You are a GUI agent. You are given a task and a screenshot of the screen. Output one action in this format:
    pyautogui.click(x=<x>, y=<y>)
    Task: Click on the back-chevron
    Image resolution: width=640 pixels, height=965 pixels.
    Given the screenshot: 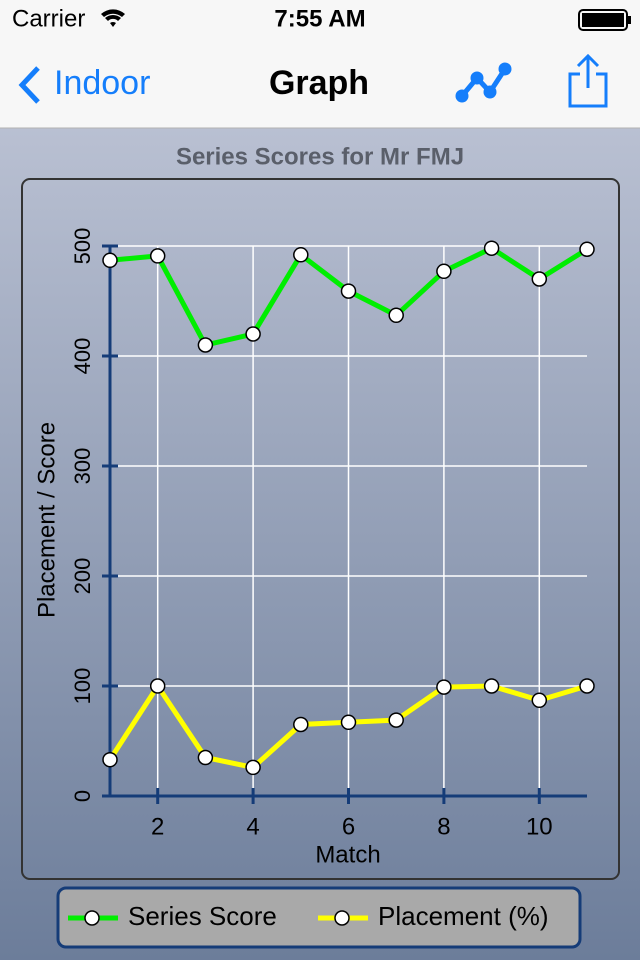 What is the action you would take?
    pyautogui.click(x=29, y=85)
    